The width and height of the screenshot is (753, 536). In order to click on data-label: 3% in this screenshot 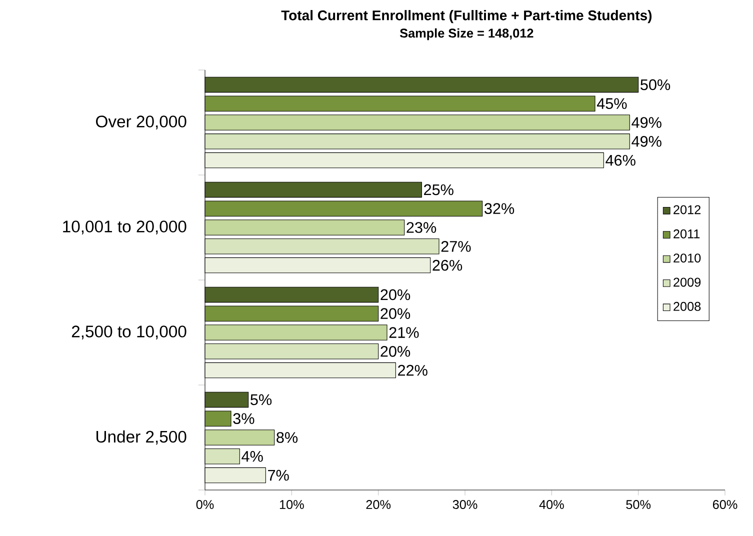, I will do `click(243, 418)`.